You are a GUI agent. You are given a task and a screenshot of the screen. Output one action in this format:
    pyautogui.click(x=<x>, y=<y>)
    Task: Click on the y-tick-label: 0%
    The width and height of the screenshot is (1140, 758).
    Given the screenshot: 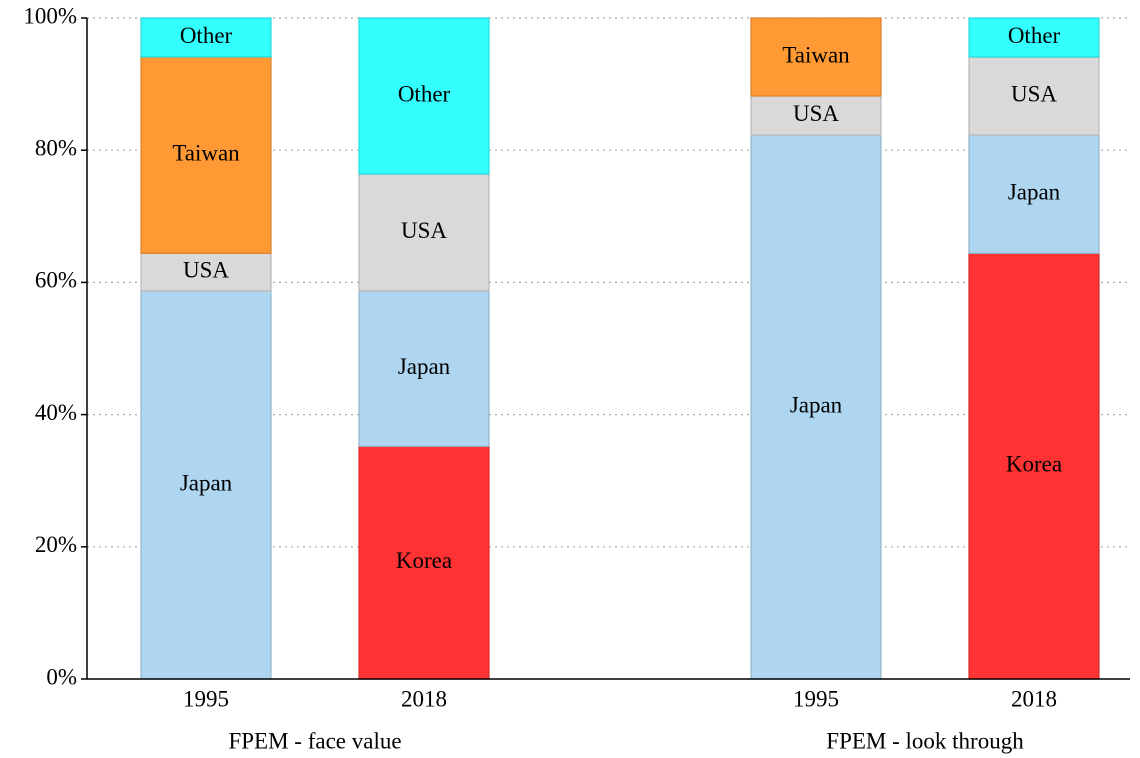 What is the action you would take?
    pyautogui.click(x=61, y=676)
    